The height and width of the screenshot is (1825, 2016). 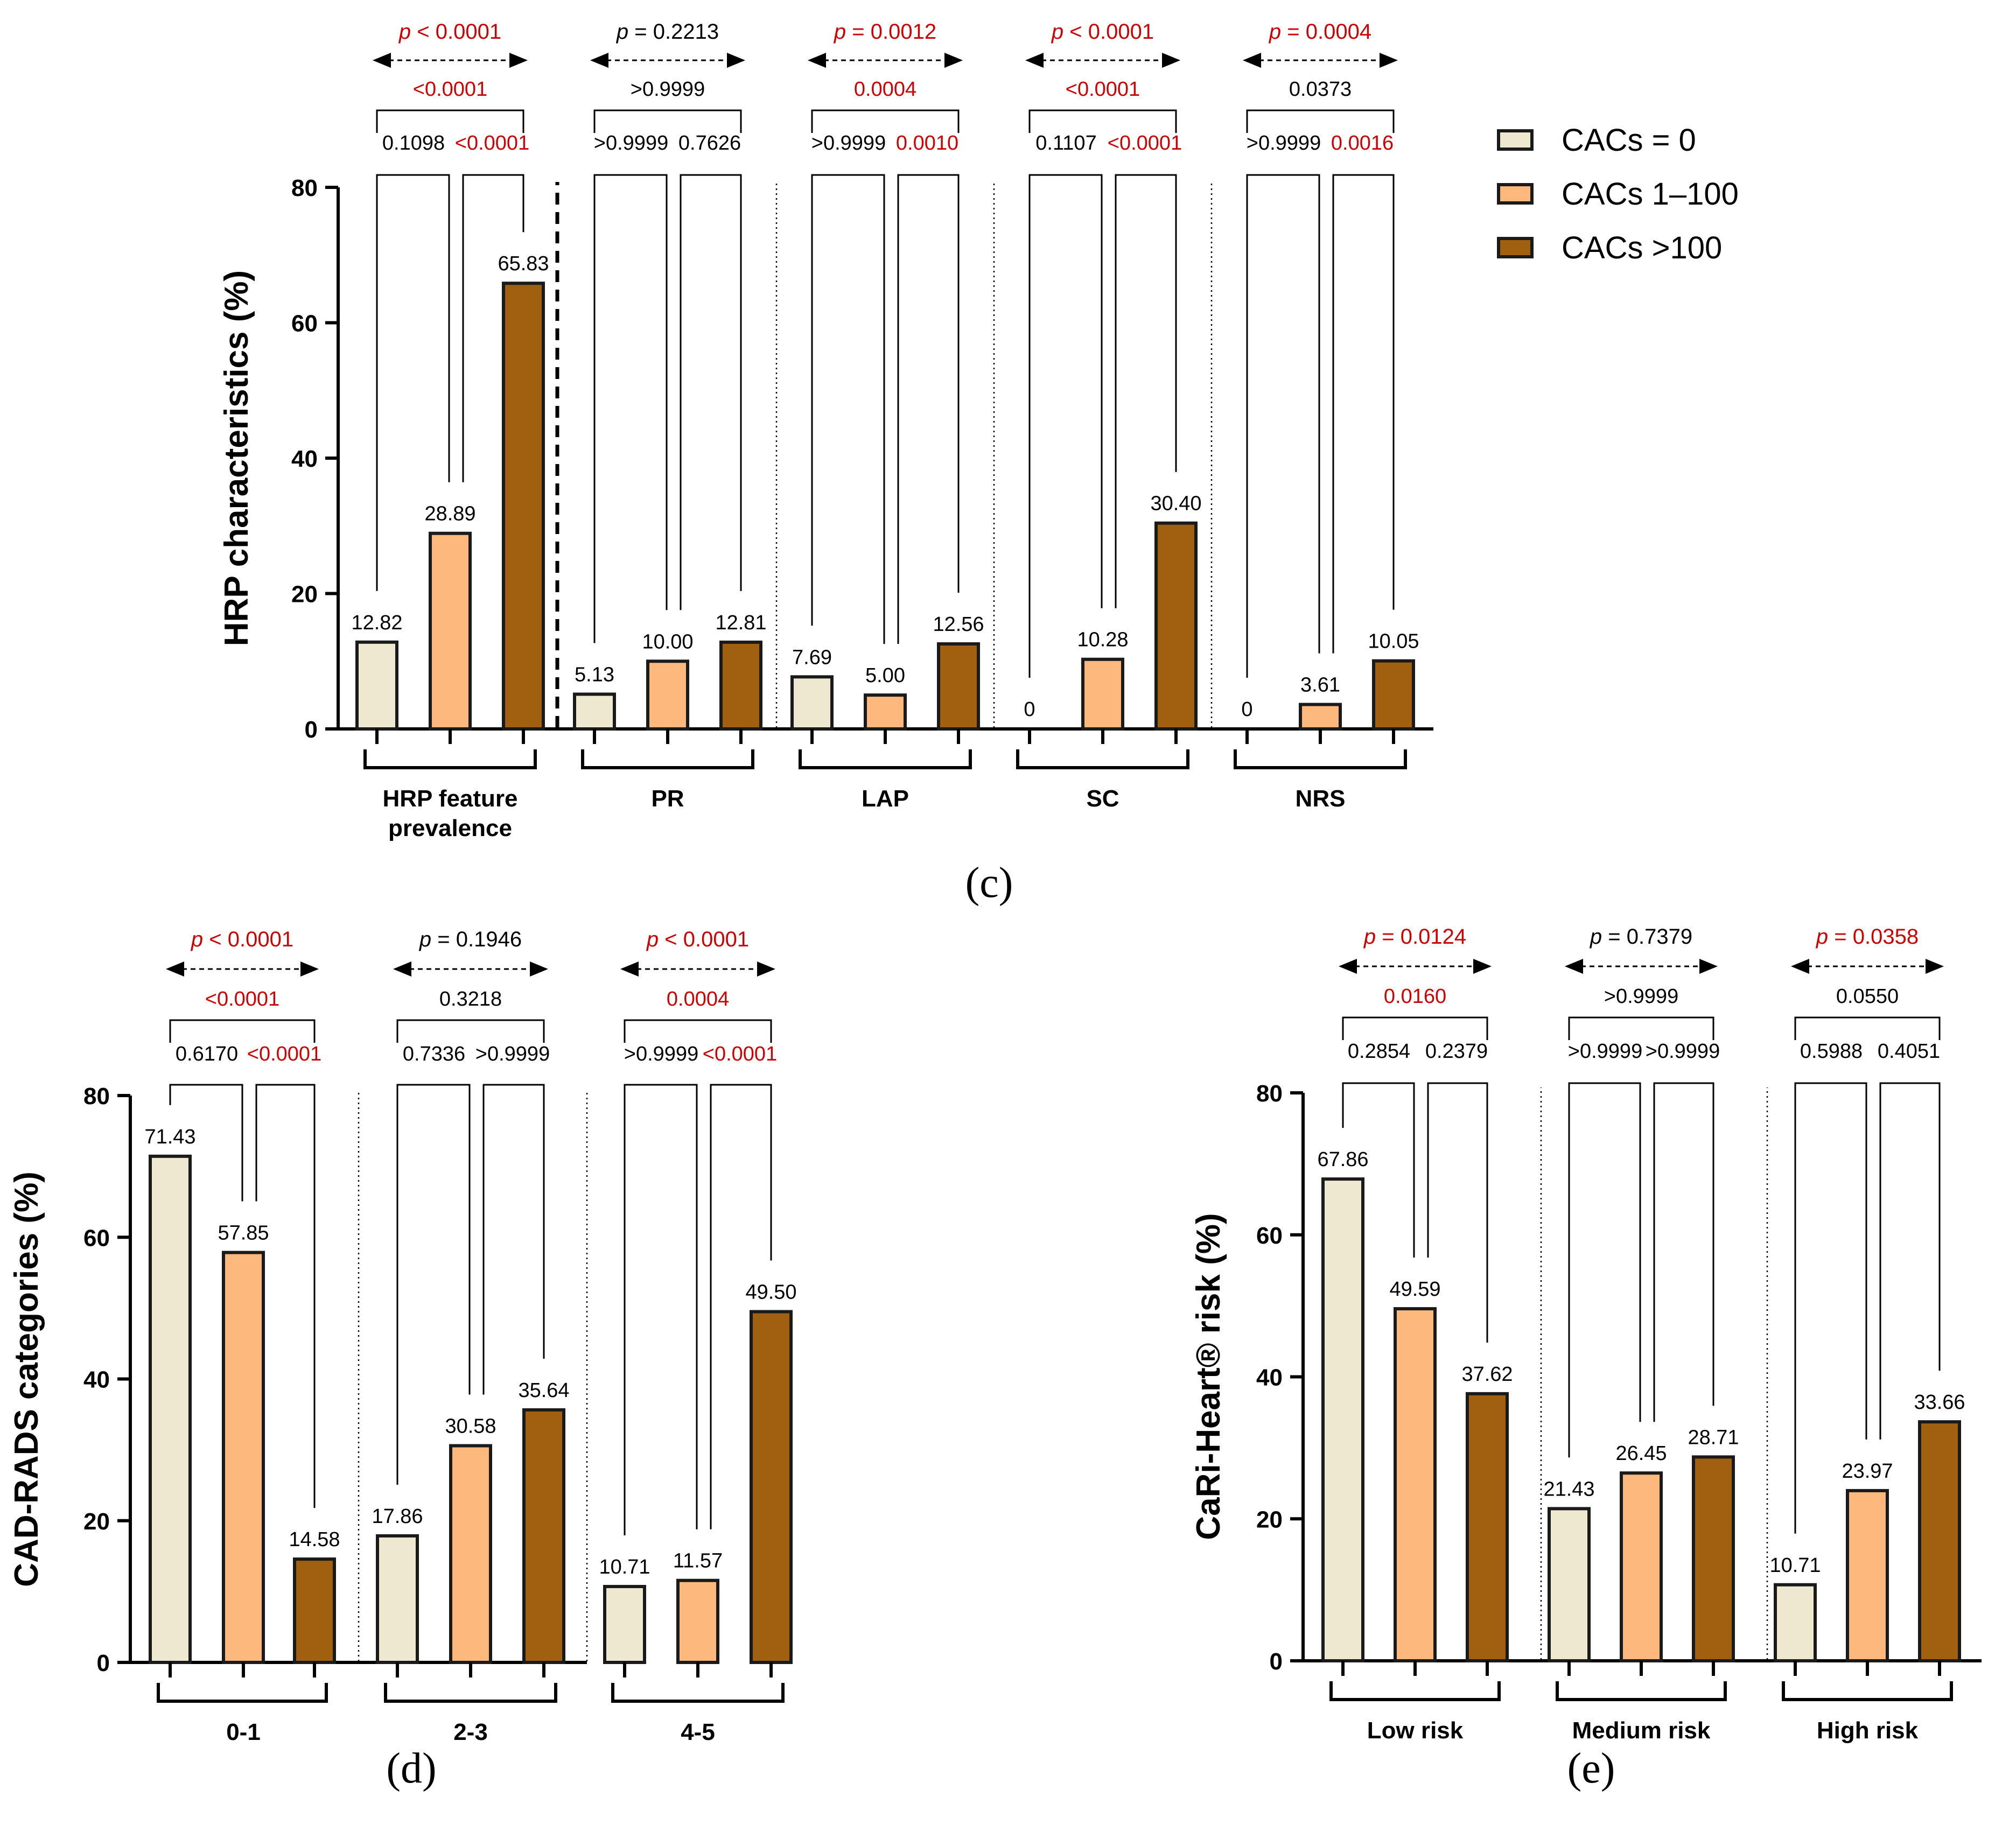 What do you see at coordinates (449, 798) in the screenshot?
I see `x-category-label: HRP feature` at bounding box center [449, 798].